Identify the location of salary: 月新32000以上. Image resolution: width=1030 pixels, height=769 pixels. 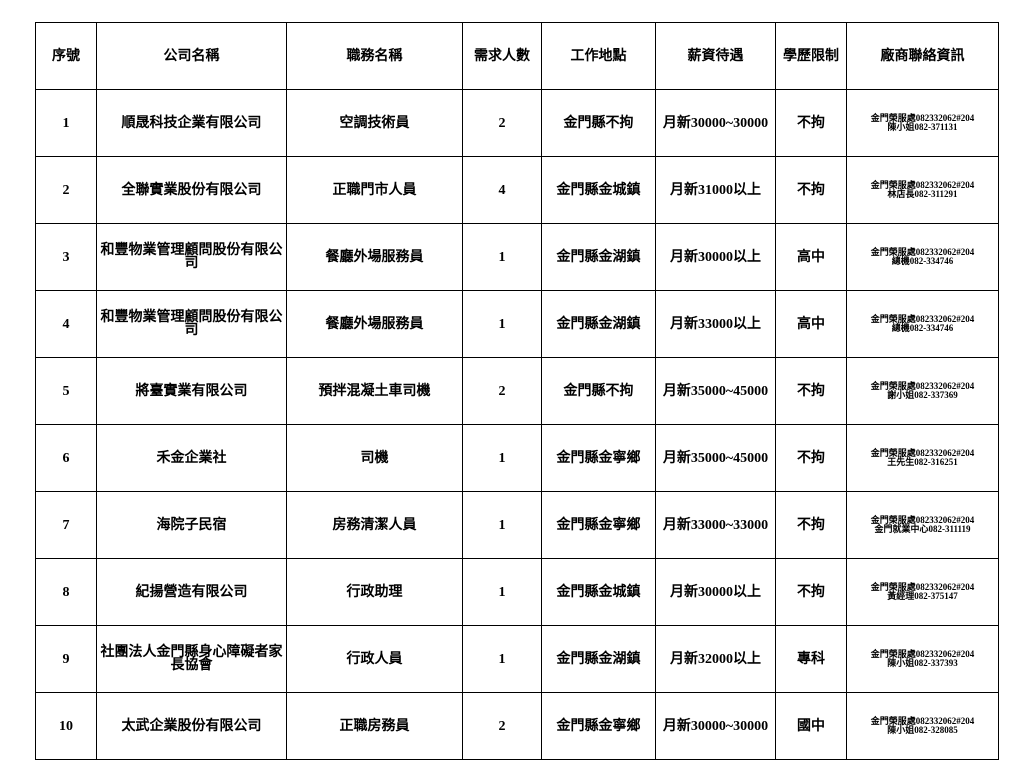
(715, 659).